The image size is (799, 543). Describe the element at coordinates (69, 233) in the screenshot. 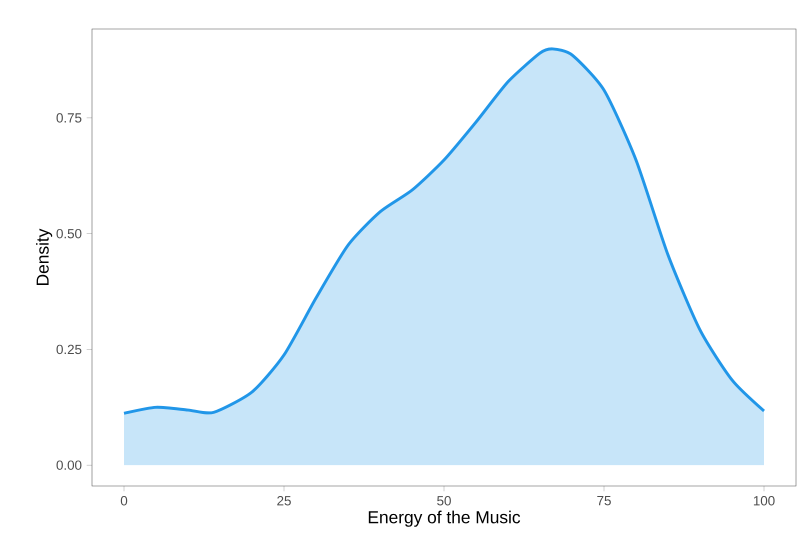

I see `y-tick-label: 0.50` at that location.